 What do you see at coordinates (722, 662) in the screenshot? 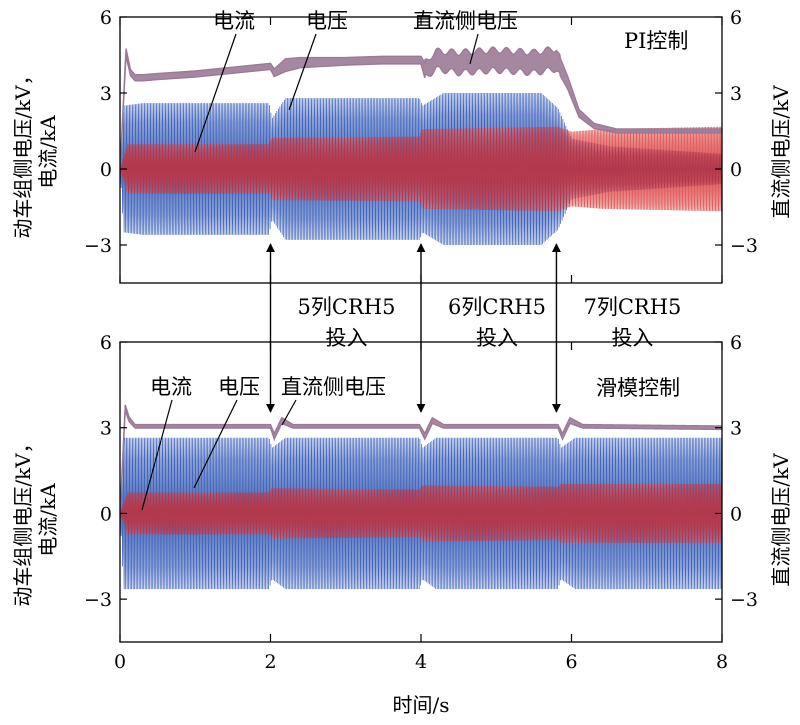
I see `x-tick-label: 8` at bounding box center [722, 662].